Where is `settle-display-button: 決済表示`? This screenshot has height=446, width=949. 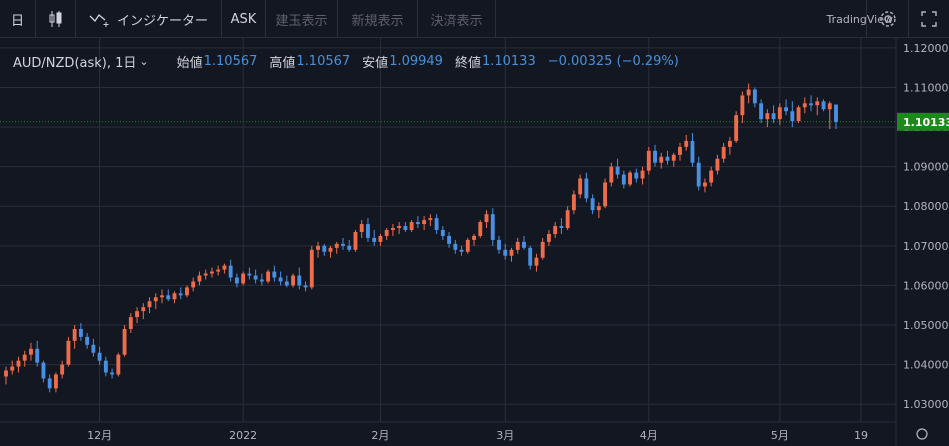 settle-display-button: 決済表示 is located at coordinates (457, 19).